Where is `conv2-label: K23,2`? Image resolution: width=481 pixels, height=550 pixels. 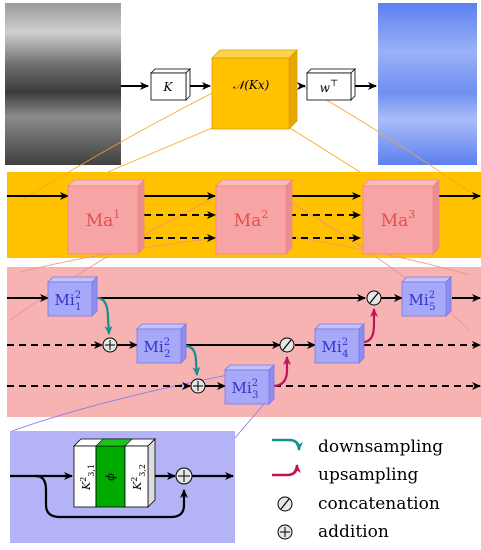 conv2-label: K23,2 is located at coordinates (138, 477).